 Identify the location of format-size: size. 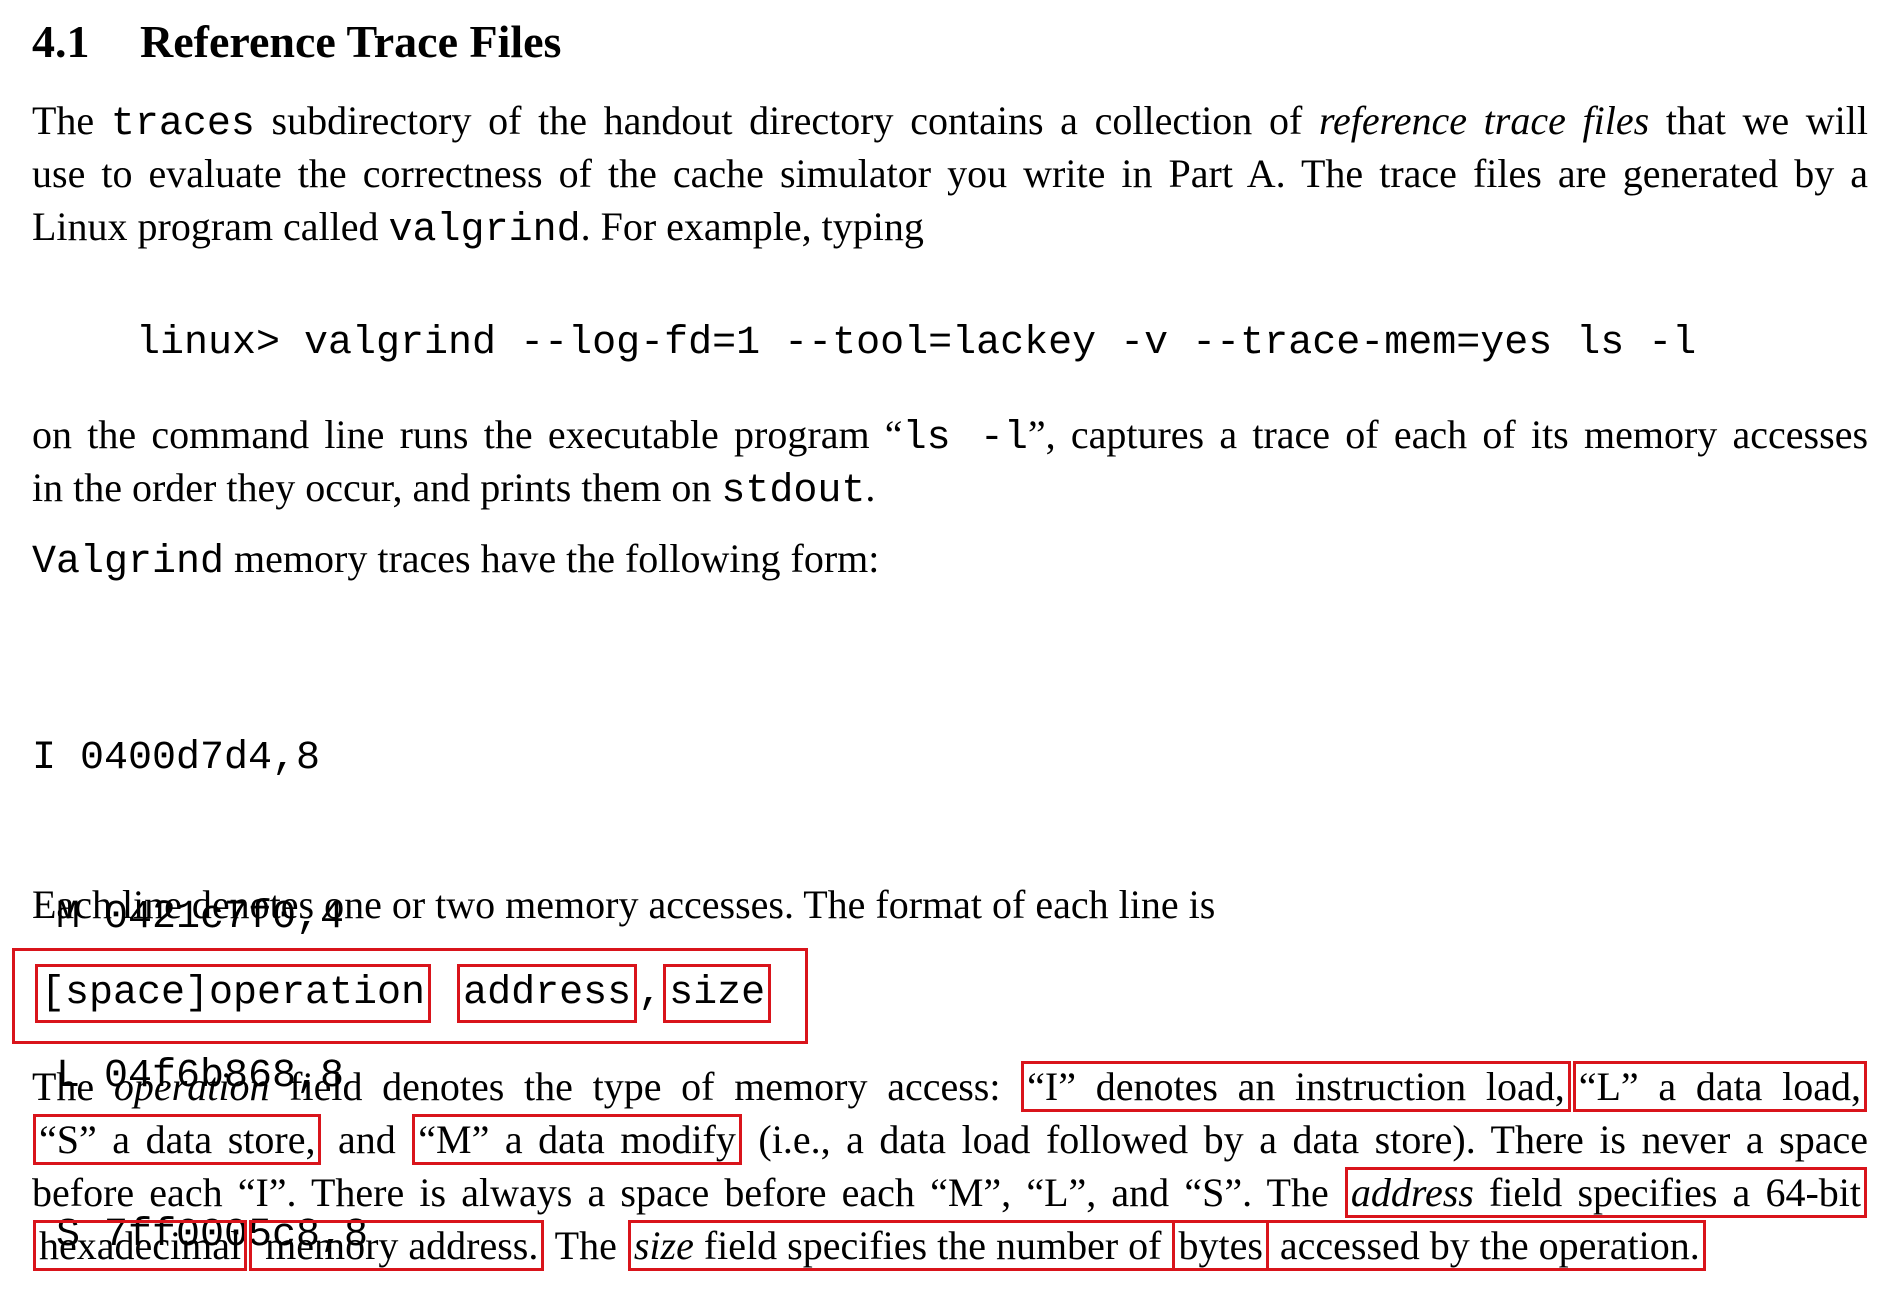
(717, 993).